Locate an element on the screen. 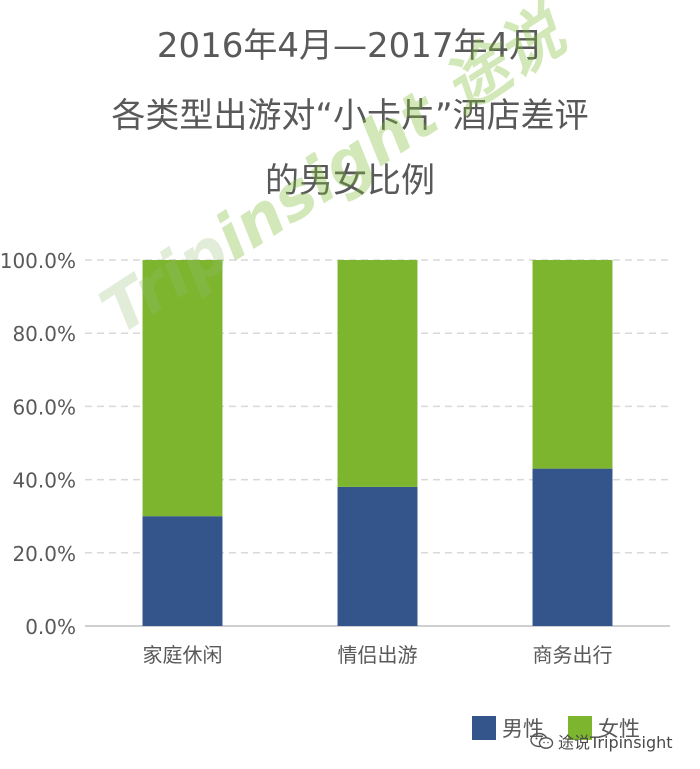  legend-item-male: 男性 is located at coordinates (508, 728).